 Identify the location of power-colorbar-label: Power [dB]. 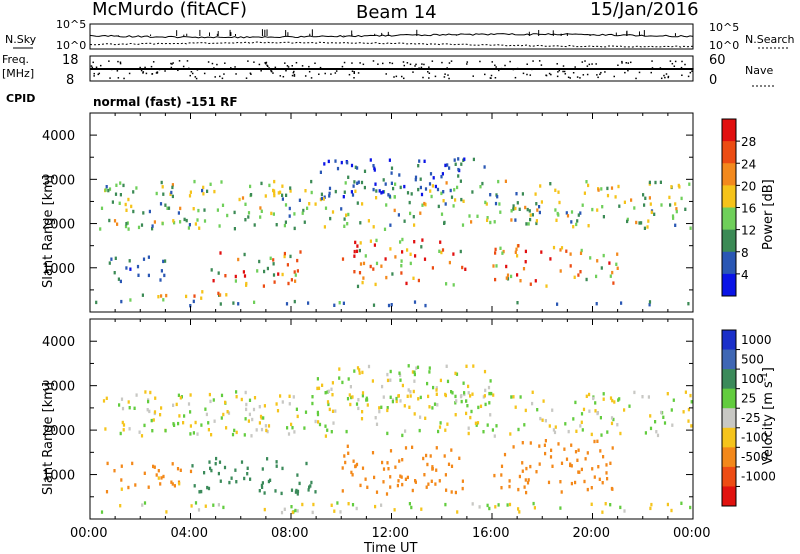
(768, 214).